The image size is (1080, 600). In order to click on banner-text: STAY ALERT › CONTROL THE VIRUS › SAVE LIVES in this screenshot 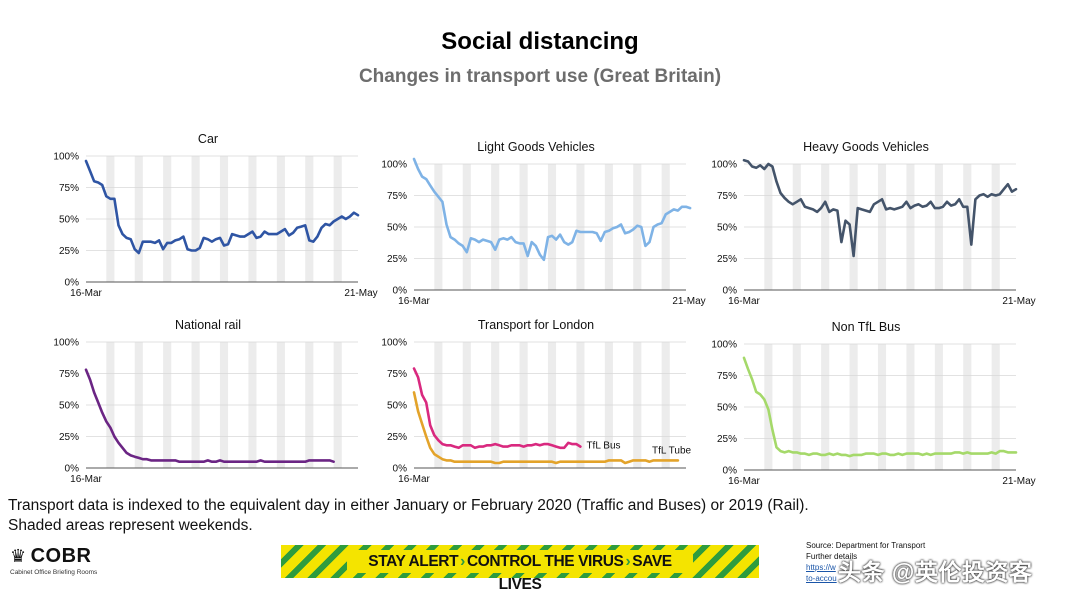, I will do `click(520, 571)`.